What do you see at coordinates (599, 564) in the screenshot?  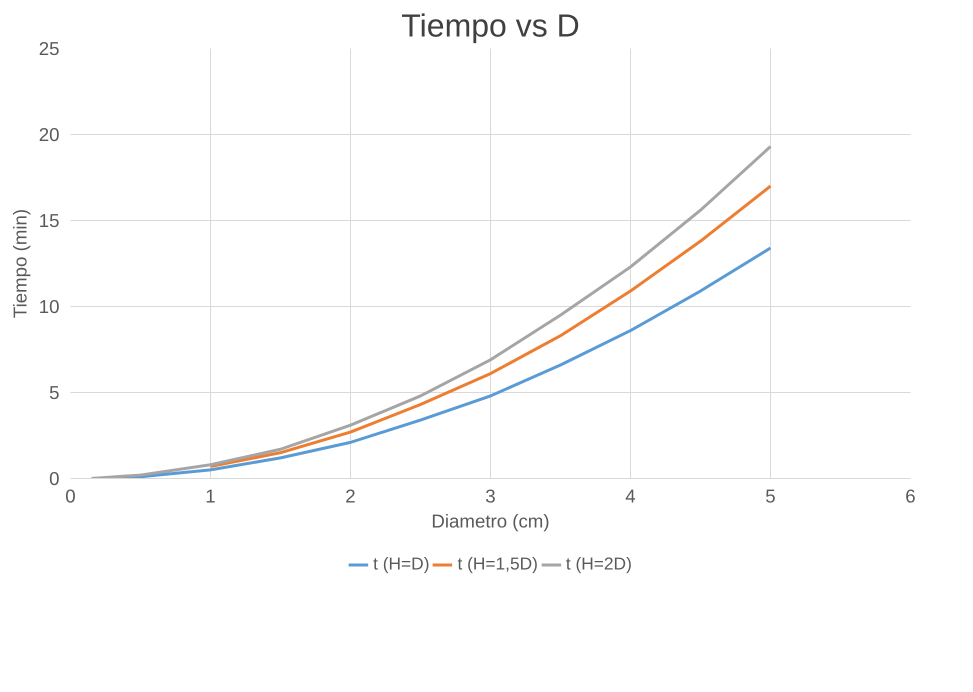 I see `legend-label: t (H=2D)` at bounding box center [599, 564].